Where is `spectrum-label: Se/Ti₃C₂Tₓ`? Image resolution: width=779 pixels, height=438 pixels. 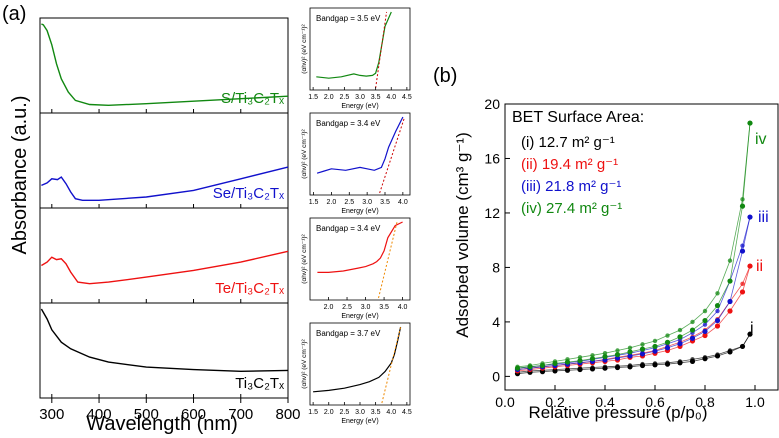 spectrum-label: Se/Ti₃C₂Tₓ is located at coordinates (248, 193).